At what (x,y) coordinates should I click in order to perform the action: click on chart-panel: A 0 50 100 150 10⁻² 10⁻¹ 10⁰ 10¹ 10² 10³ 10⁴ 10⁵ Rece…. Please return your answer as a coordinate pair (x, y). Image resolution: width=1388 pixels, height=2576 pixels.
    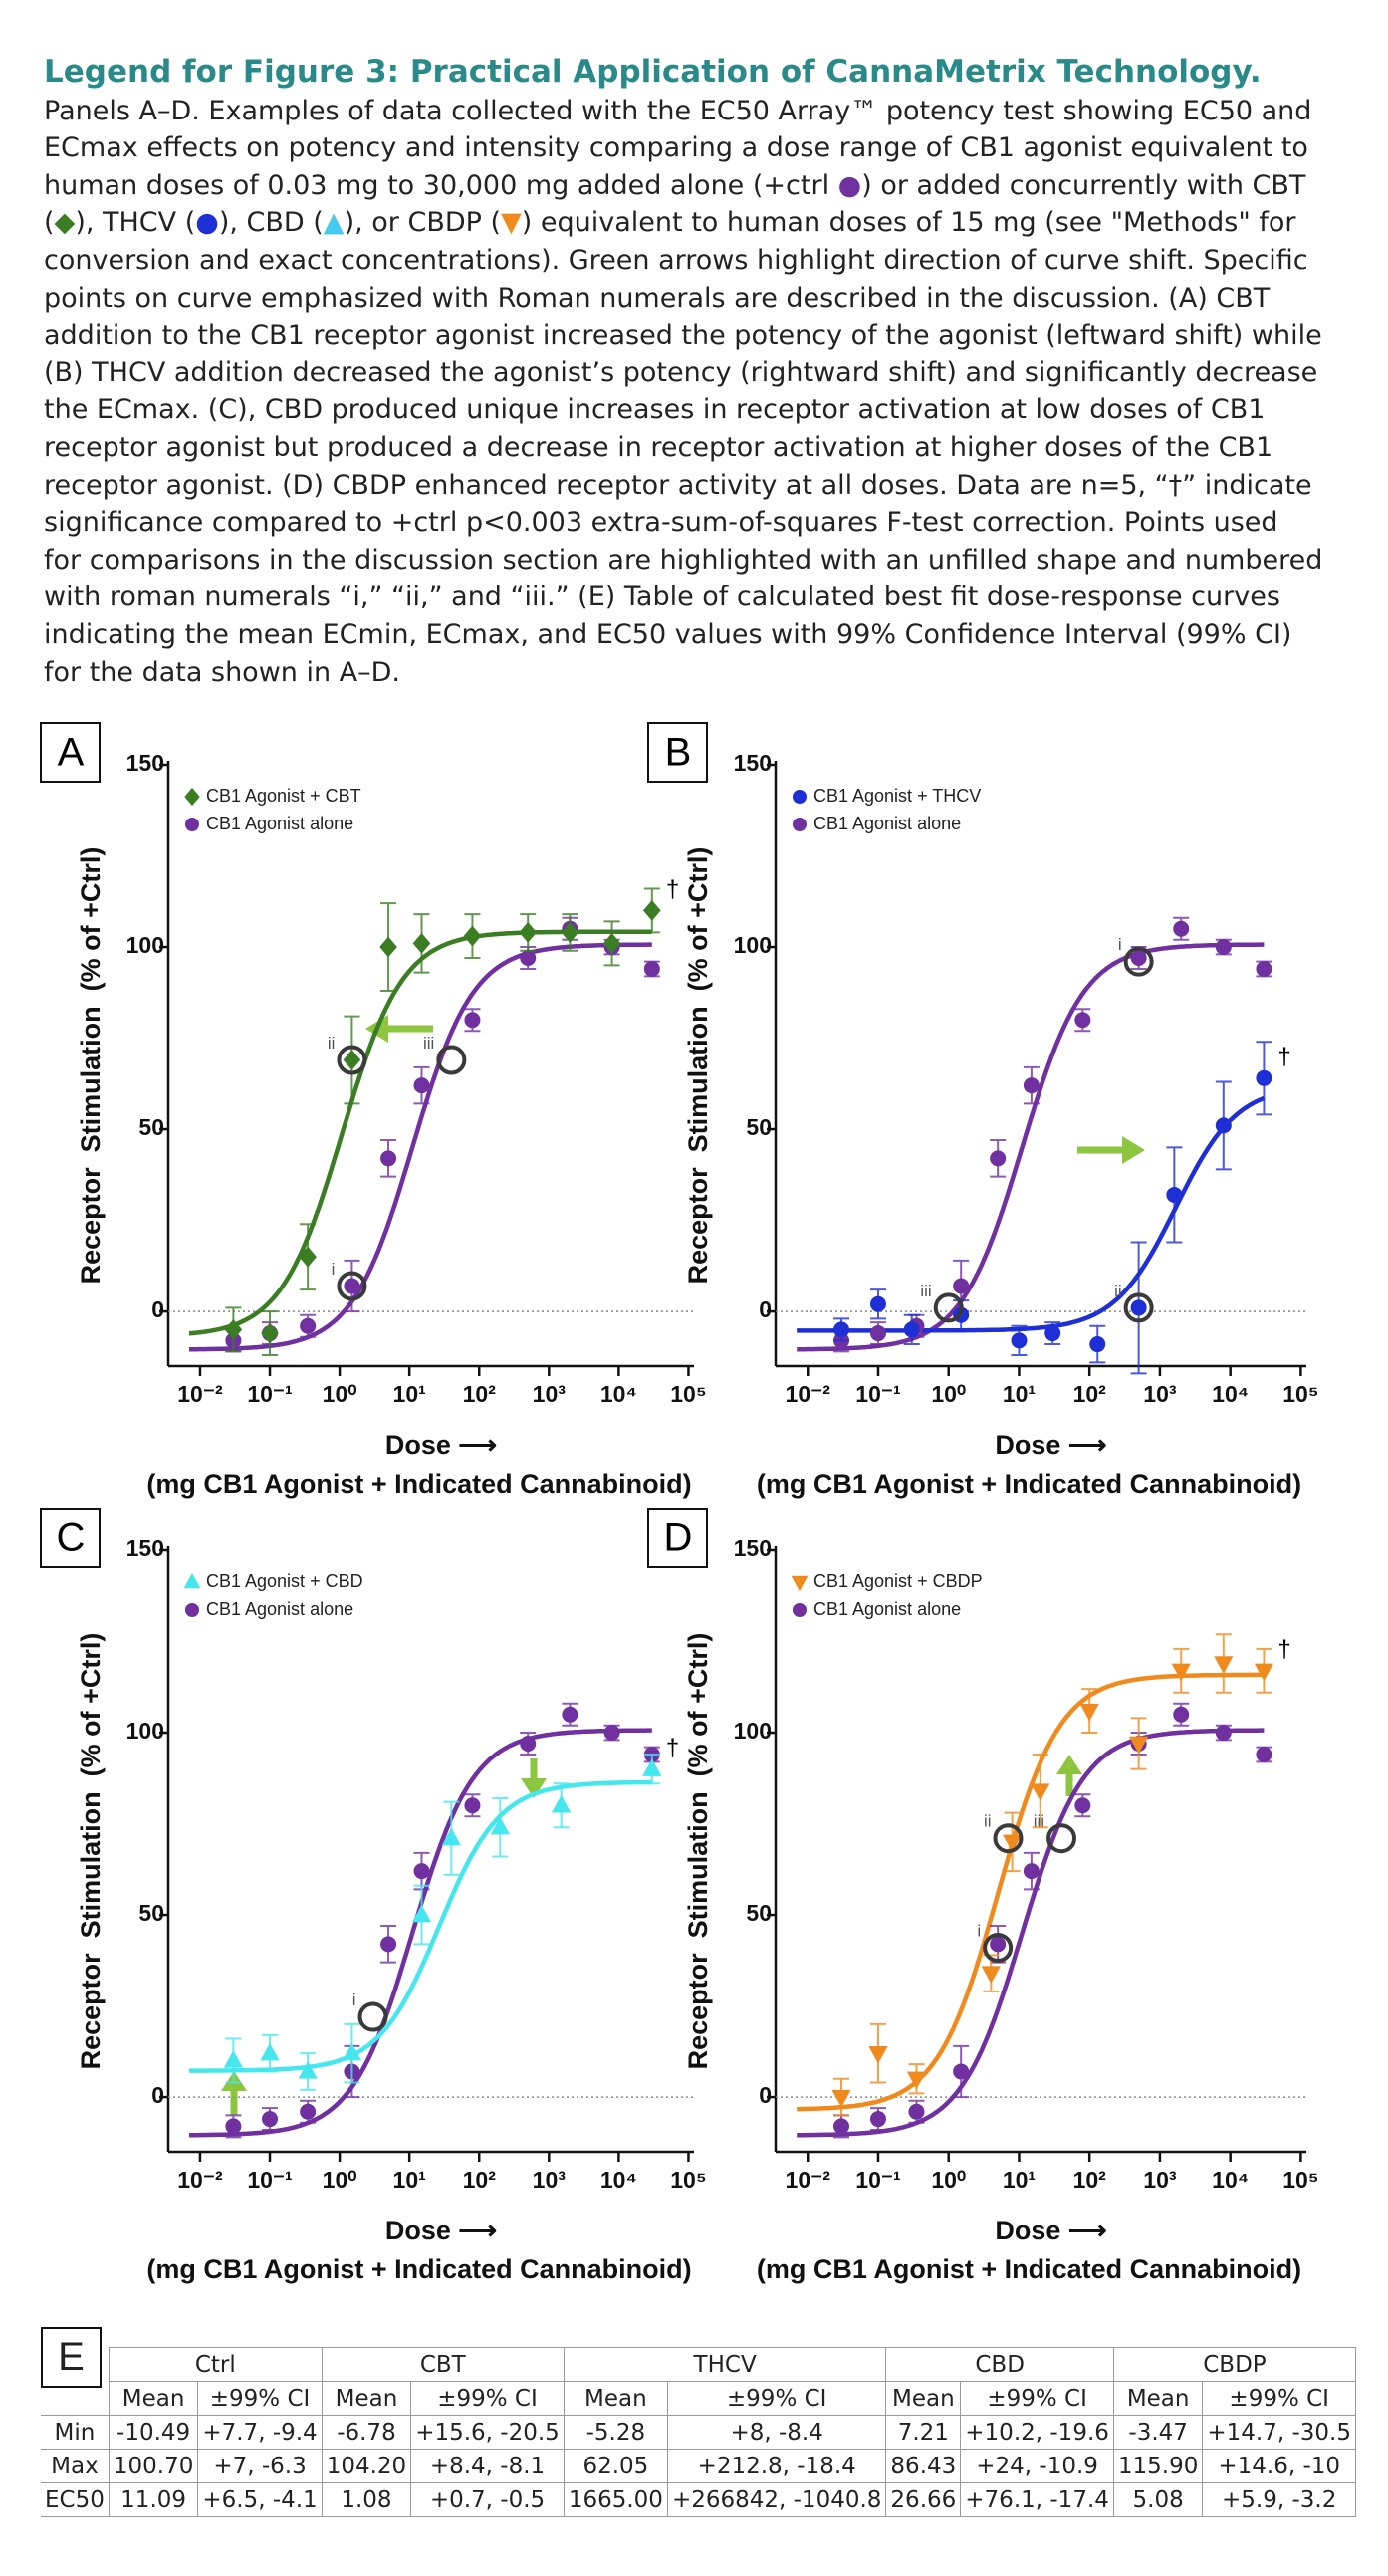
    Looking at the image, I should click on (373, 1110).